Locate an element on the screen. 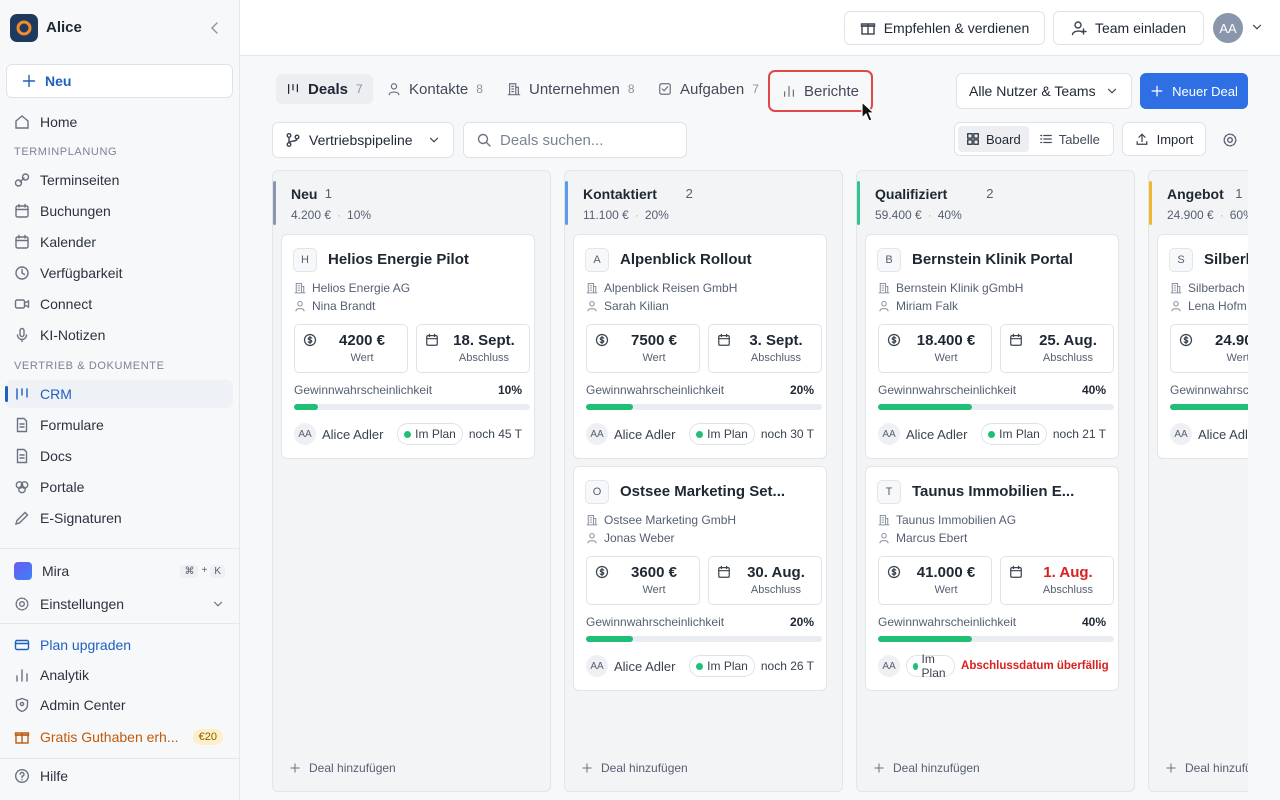 Image resolution: width=1280 pixels, height=800 pixels. nav-item: Admin Center is located at coordinates (119, 705).